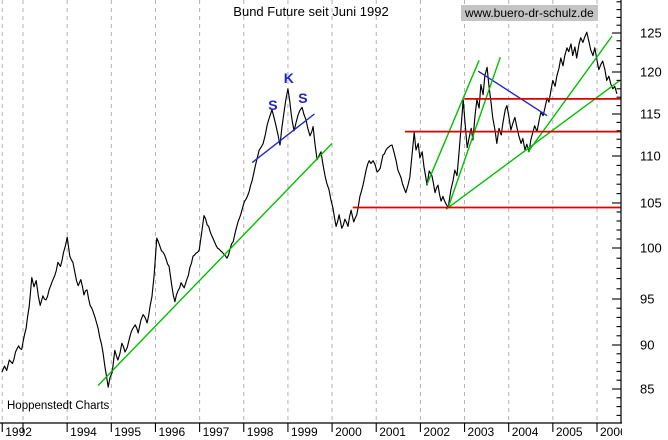  I want to click on y-axis-labels: 85 90 95 100 105 110 115 120 125, so click(651, 211).